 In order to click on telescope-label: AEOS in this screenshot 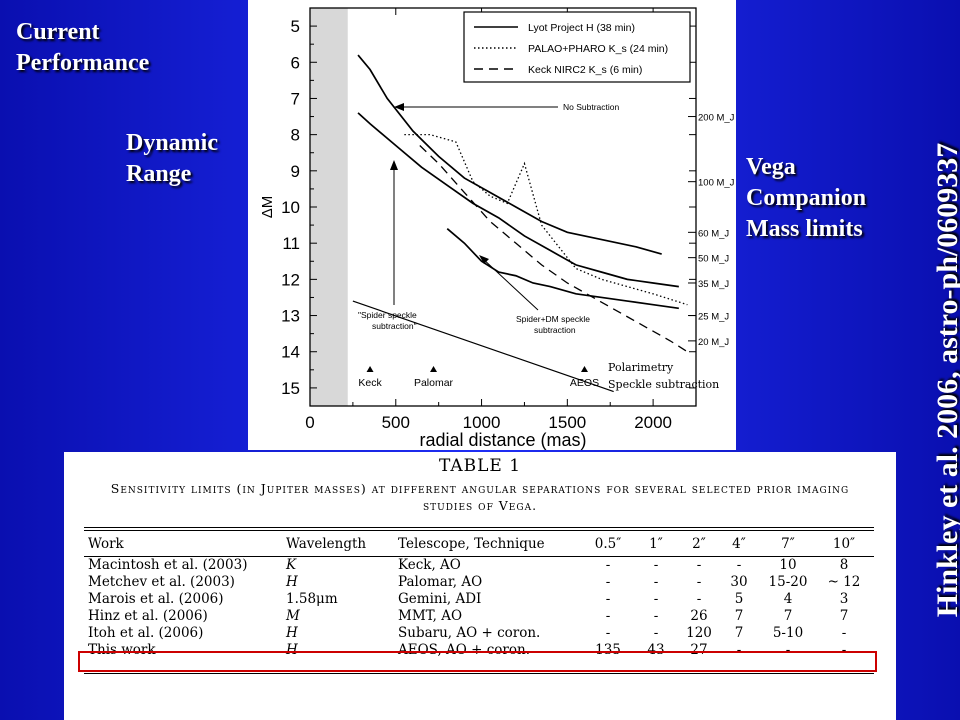, I will do `click(584, 383)`.